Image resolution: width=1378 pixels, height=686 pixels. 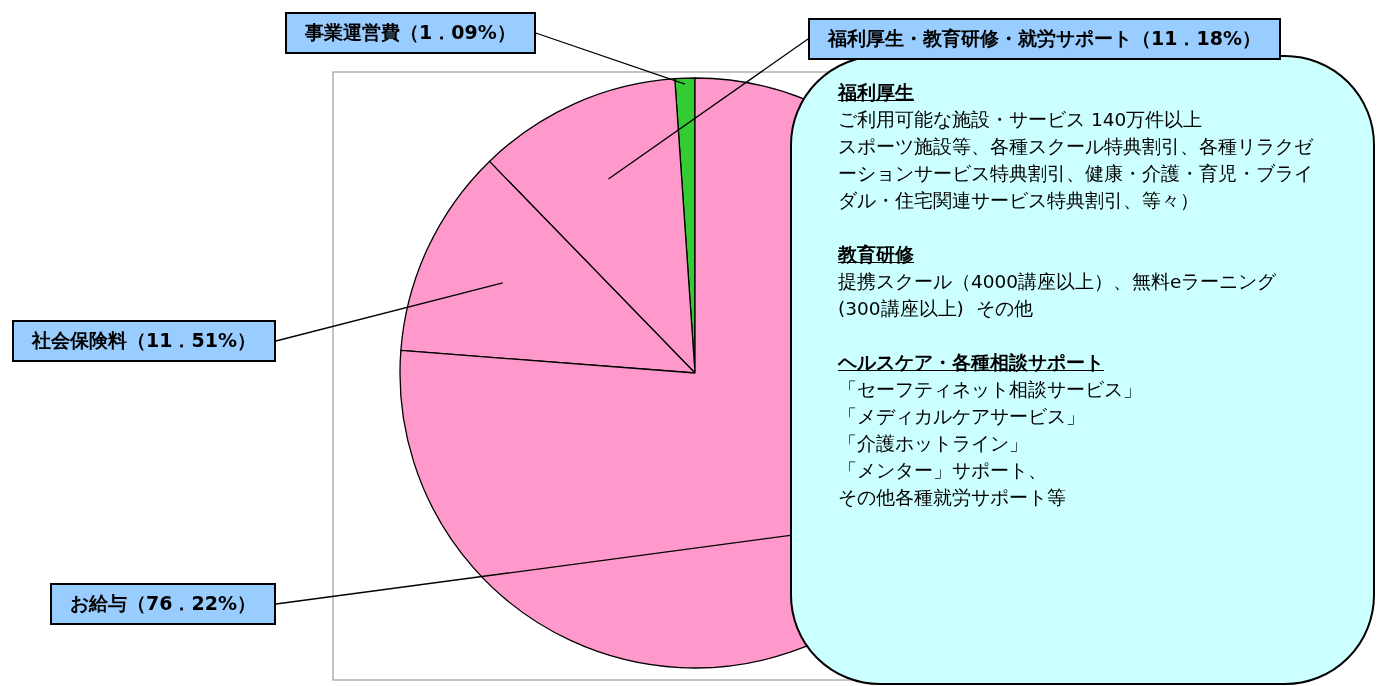 What do you see at coordinates (163, 604) in the screenshot?
I see `slice-label: お給与（76．22%）` at bounding box center [163, 604].